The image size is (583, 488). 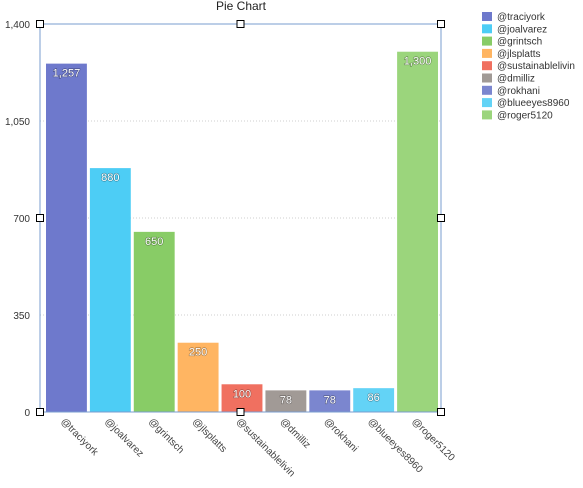 I want to click on legend-item: @sustainablelivin, so click(x=536, y=66).